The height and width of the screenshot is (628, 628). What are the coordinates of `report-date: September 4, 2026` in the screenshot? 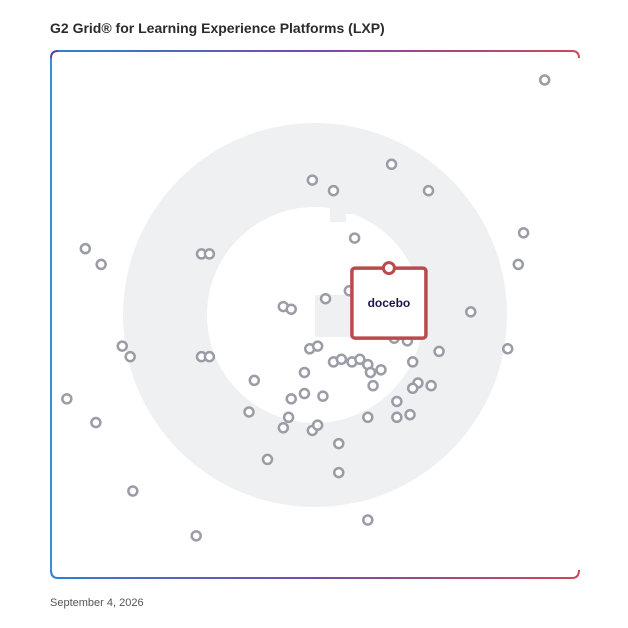 It's located at (97, 603).